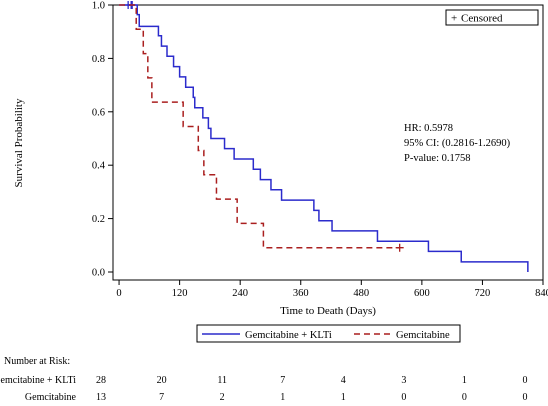 This screenshot has height=406, width=548. Describe the element at coordinates (288, 335) in the screenshot. I see `legend-label-gemcitabine-klti: Gemcitabine + KLTi` at that location.